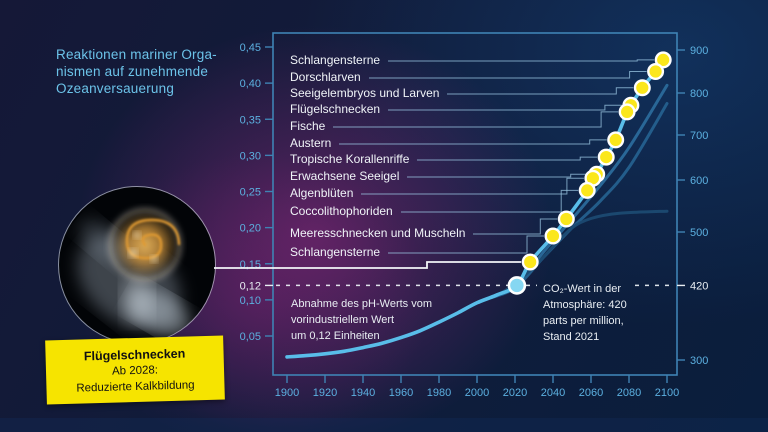  Describe the element at coordinates (363, 393) in the screenshot. I see `x-axis-tick-label: 1940` at that location.